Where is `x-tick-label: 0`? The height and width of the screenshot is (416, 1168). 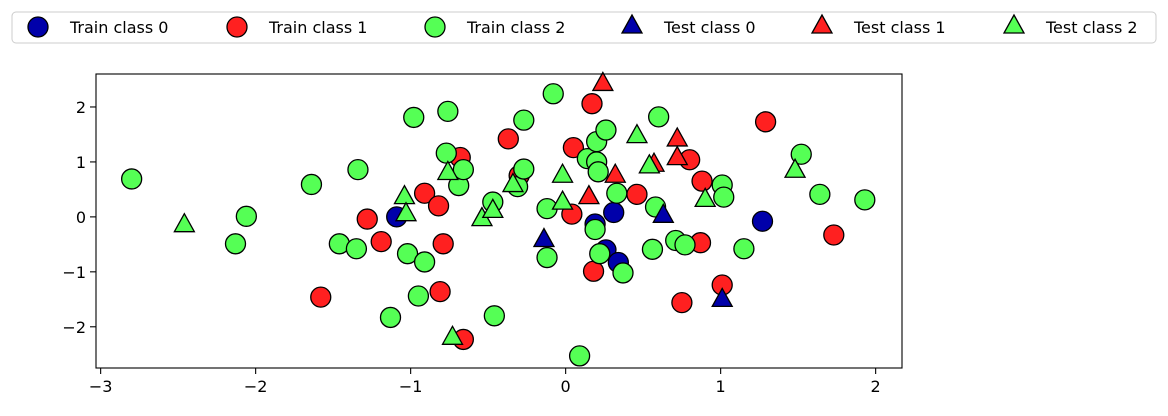
x-tick-label: 0 is located at coordinates (566, 386).